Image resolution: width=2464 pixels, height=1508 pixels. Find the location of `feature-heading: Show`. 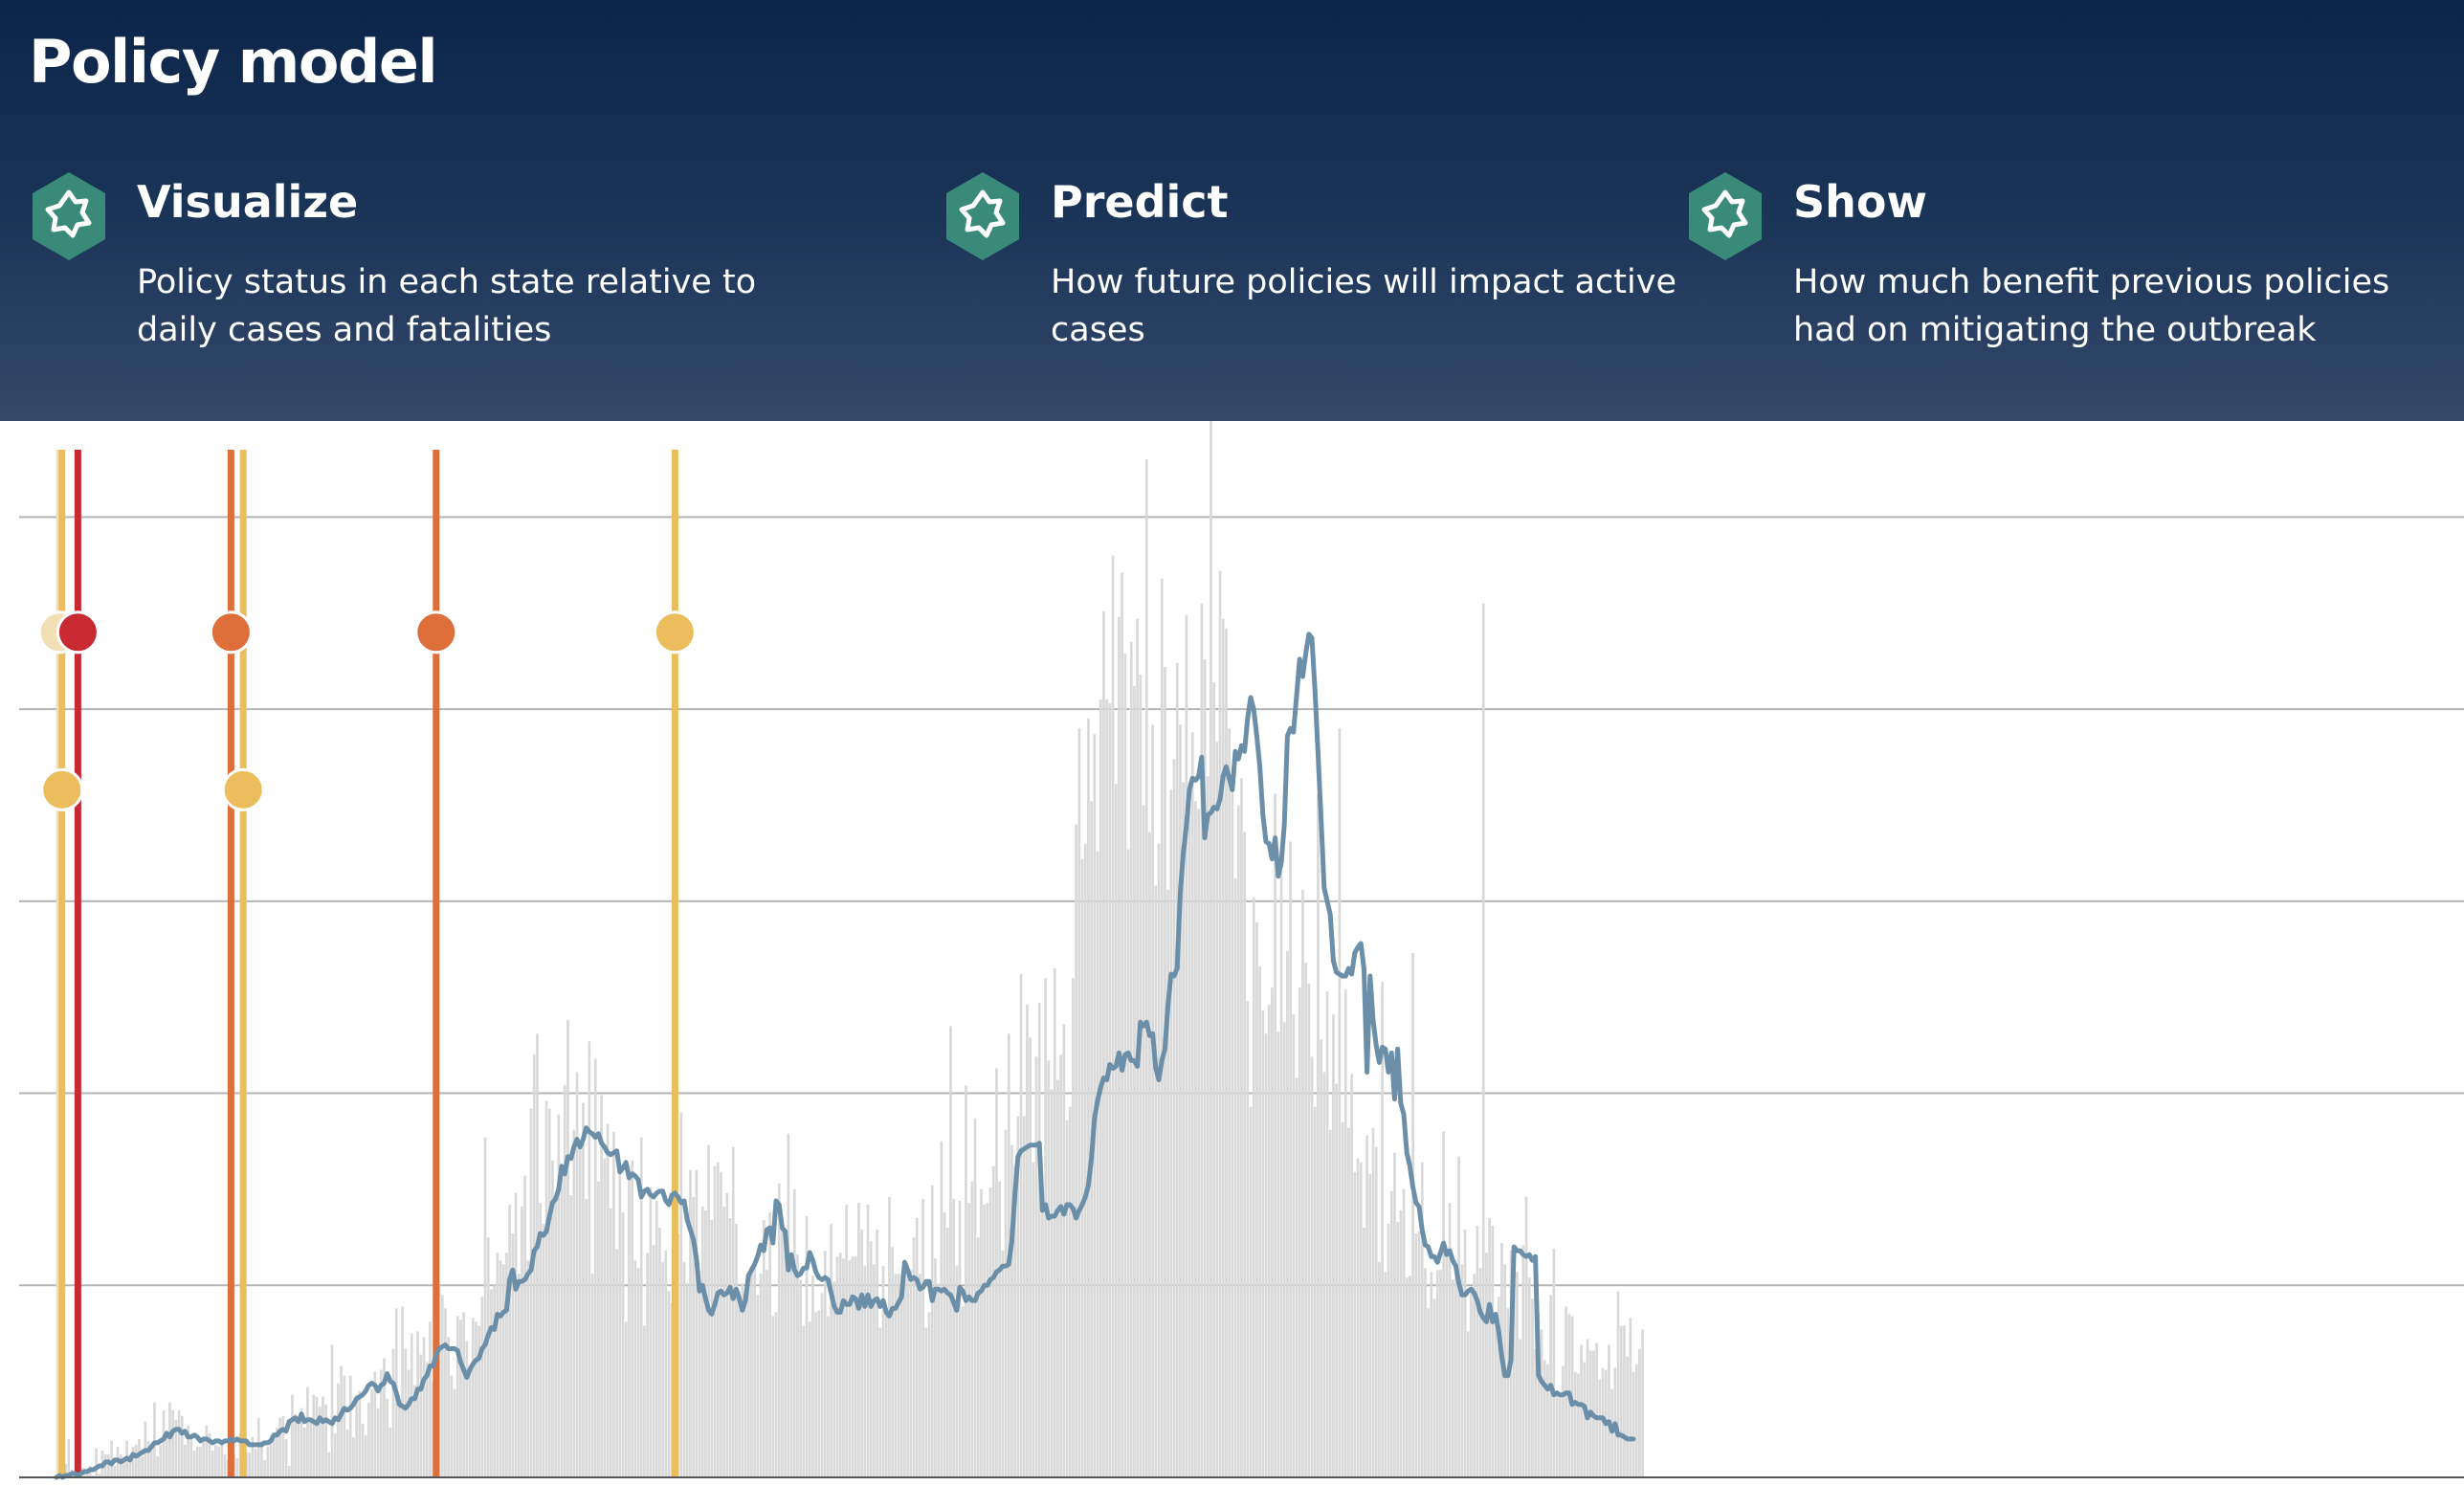

feature-heading: Show is located at coordinates (1860, 202).